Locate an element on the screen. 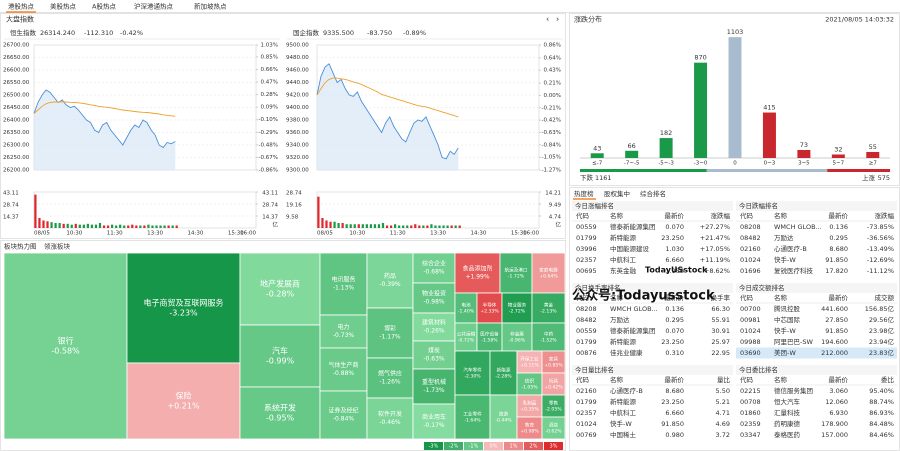  sector-cell: 软件开发-0.46% is located at coordinates (390, 418).